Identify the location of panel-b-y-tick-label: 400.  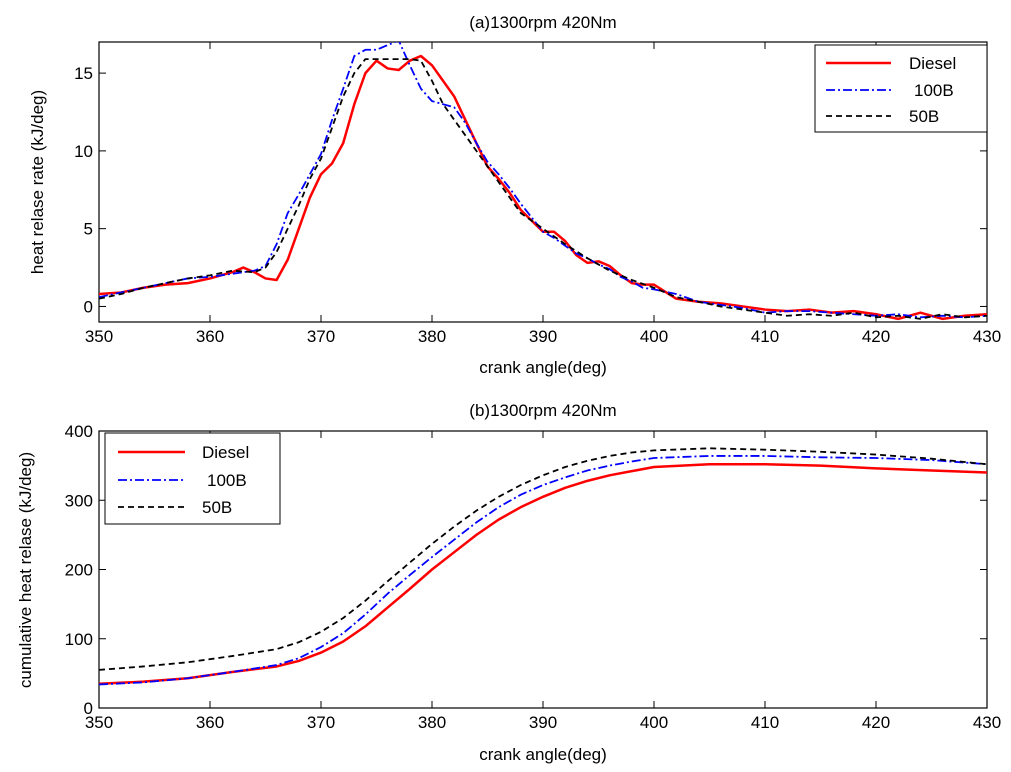
(79, 431).